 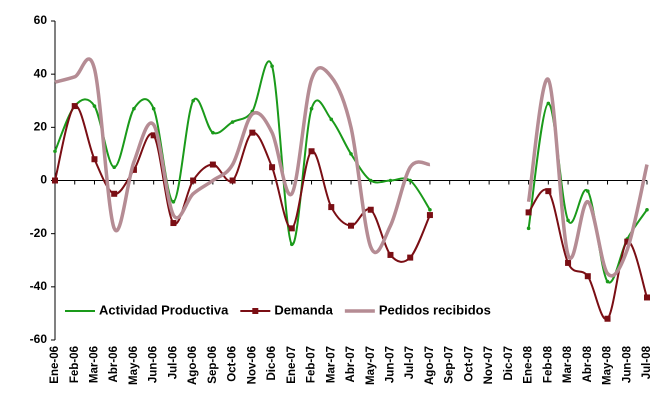 I want to click on x-tick-label: Ago-07, so click(x=430, y=365).